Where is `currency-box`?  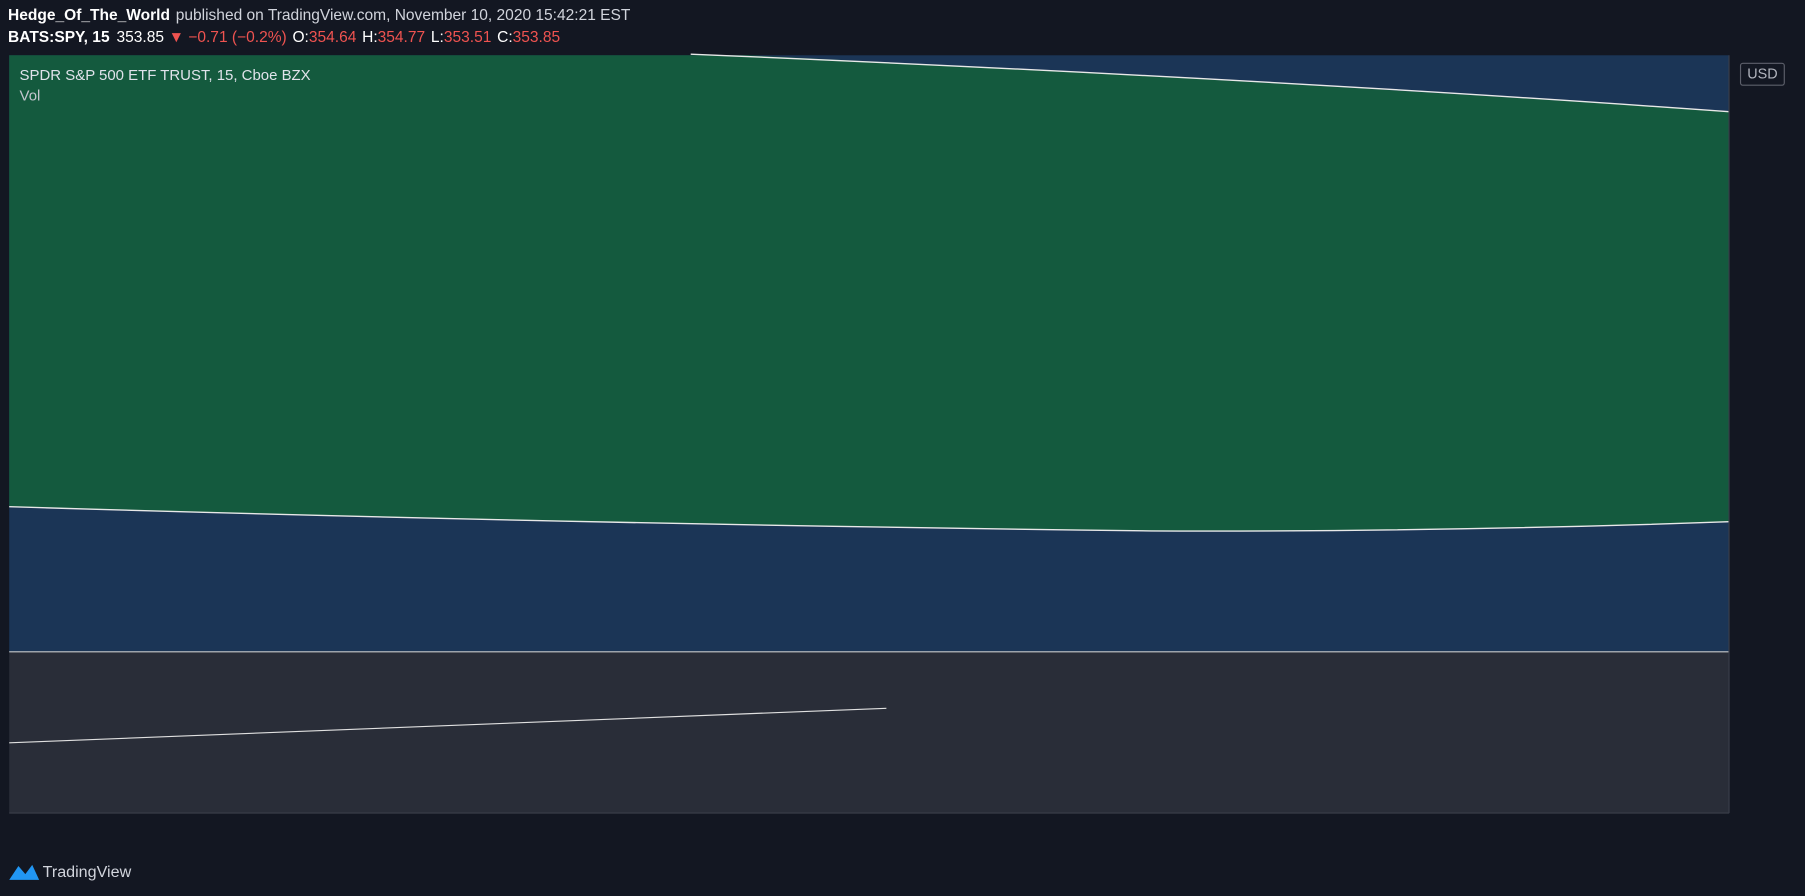 currency-box is located at coordinates (1762, 74).